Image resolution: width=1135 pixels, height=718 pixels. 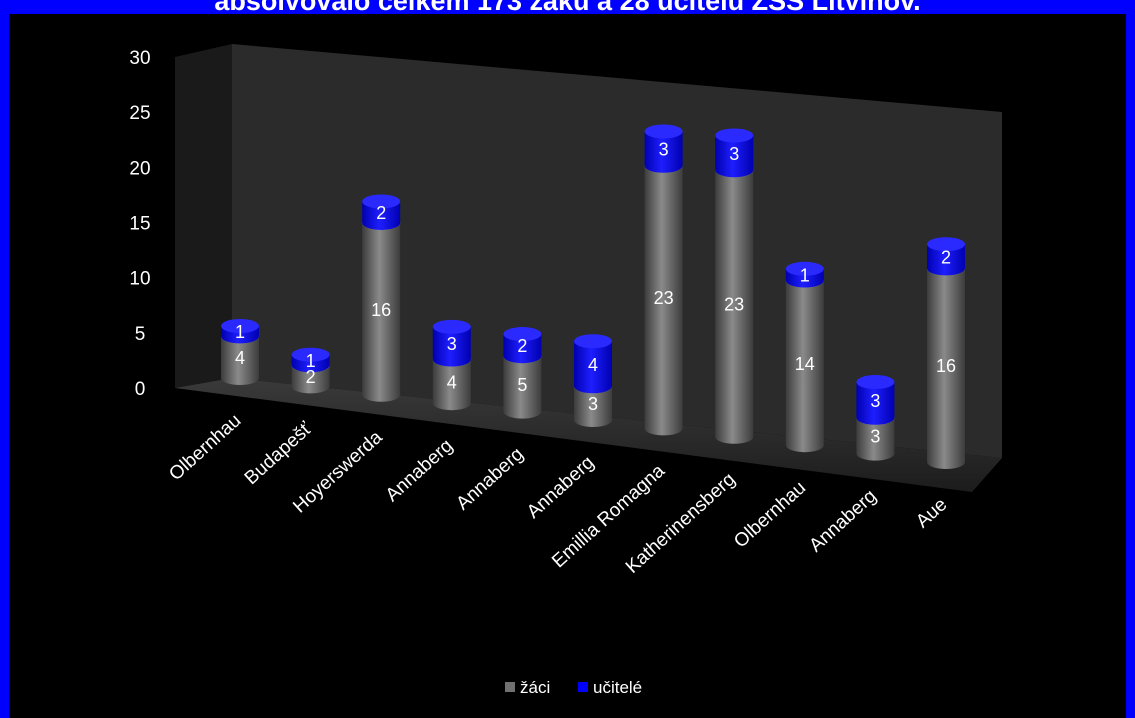 I want to click on data-label-zaci: 5, so click(x=522, y=385).